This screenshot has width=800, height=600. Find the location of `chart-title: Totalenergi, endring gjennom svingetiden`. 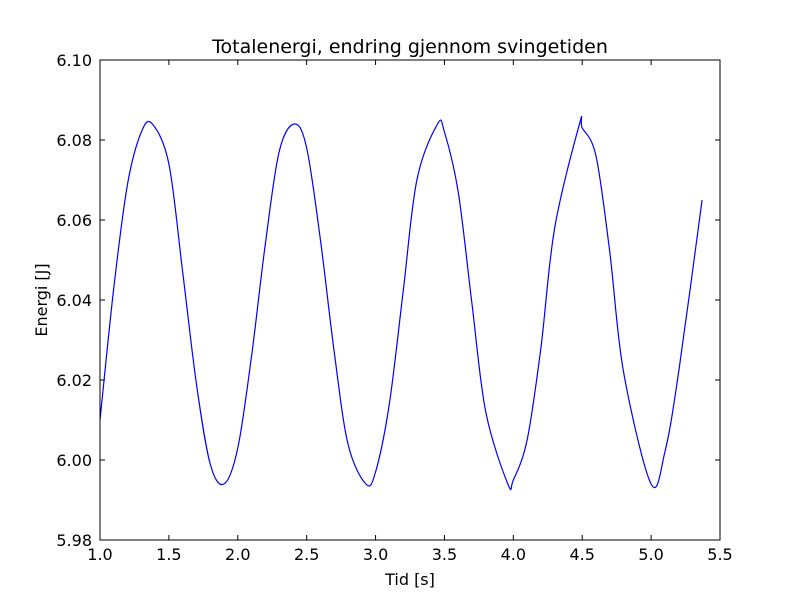

chart-title: Totalenergi, endring gjennom svingetiden is located at coordinates (409, 47).